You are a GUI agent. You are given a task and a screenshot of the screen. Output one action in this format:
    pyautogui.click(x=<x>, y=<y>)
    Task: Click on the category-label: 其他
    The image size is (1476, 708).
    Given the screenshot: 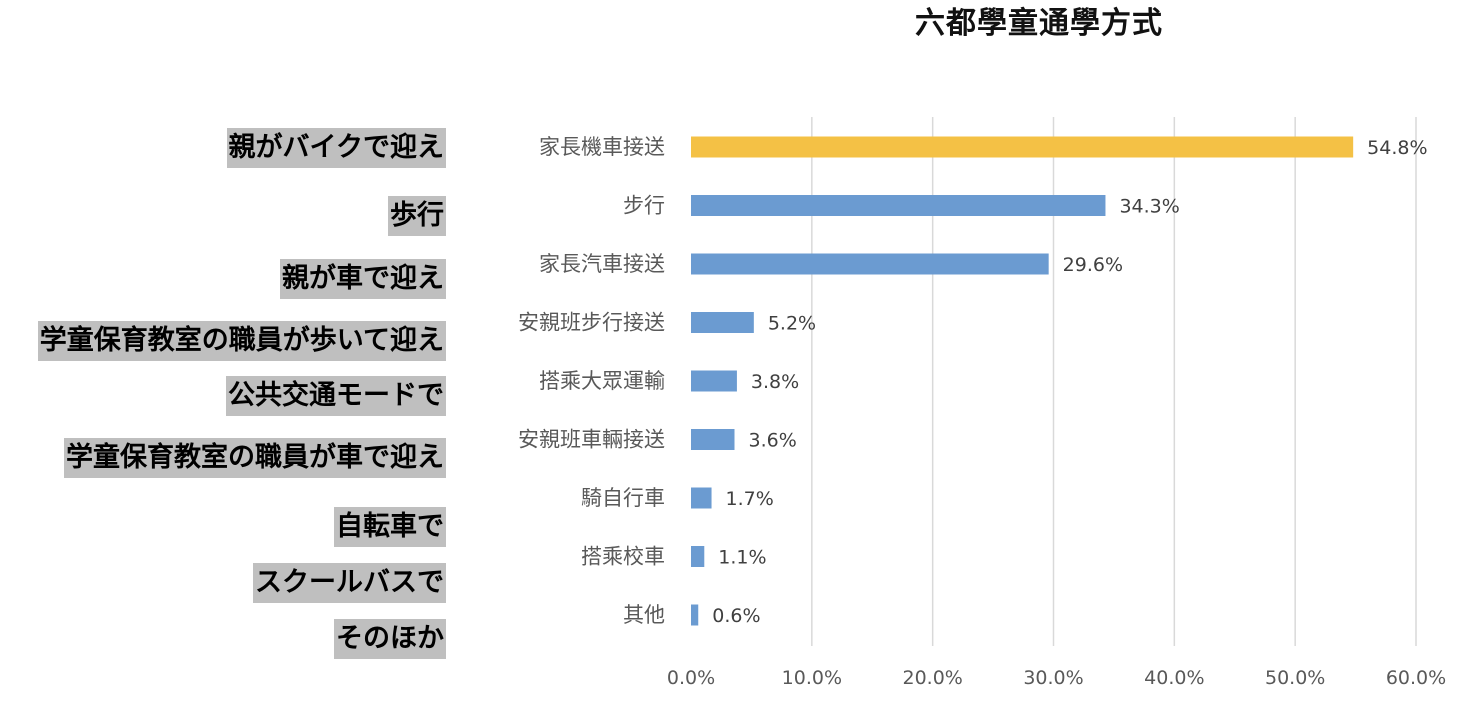 What is the action you would take?
    pyautogui.click(x=644, y=615)
    